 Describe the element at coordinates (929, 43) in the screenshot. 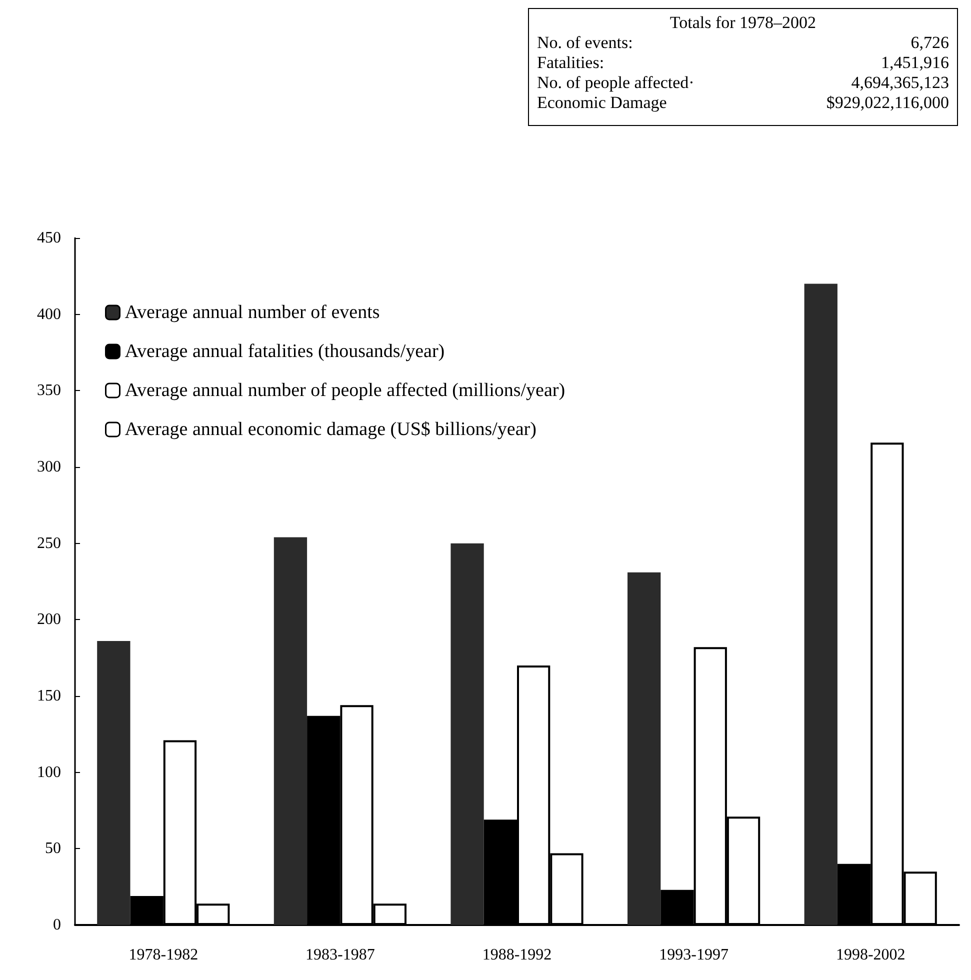

I see `text: 6,726` at that location.